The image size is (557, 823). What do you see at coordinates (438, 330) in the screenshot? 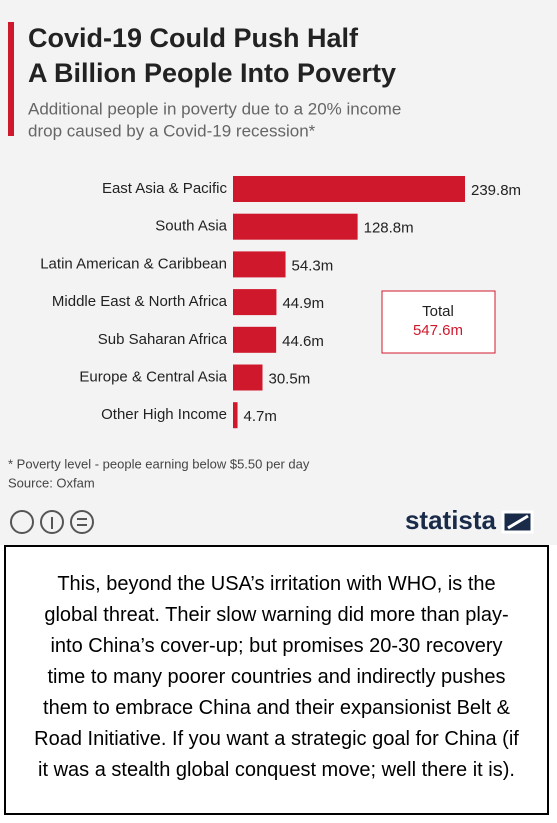
I see `total-value: 547.6m` at bounding box center [438, 330].